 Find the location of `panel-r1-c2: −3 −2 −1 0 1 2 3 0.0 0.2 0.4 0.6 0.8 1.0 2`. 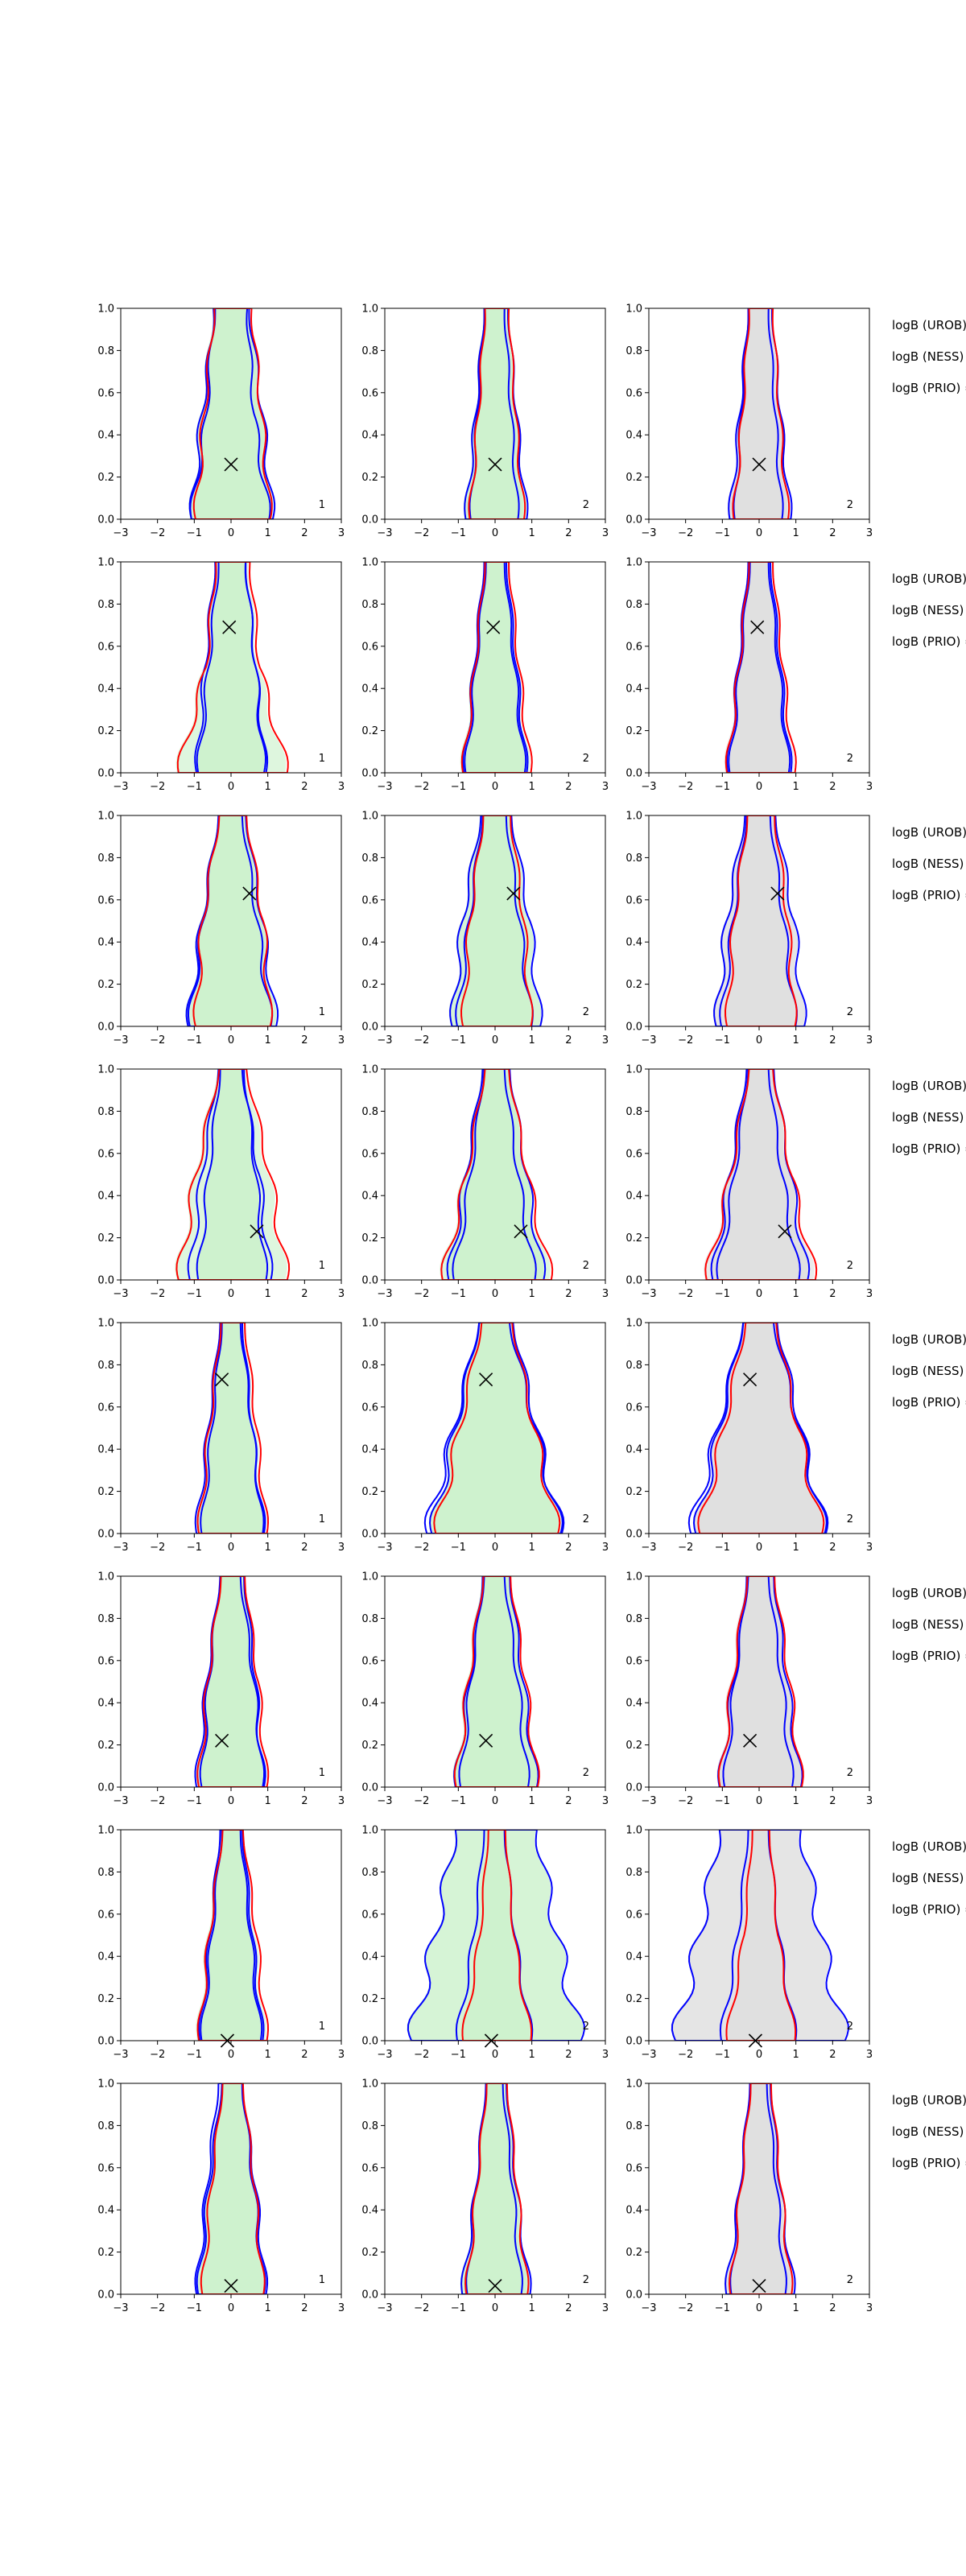

panel-r1-c2: −3 −2 −1 0 1 2 3 0.0 0.2 0.4 0.6 0.8 1.0 2 is located at coordinates (485, 422).